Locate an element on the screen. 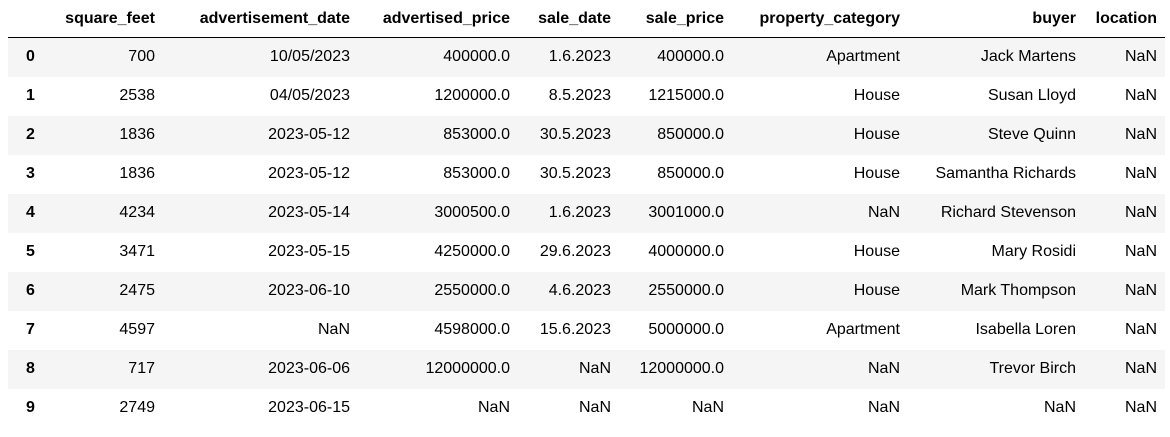 This screenshot has width=1170, height=437. table-cell: 2023-05-14 is located at coordinates (309, 212).